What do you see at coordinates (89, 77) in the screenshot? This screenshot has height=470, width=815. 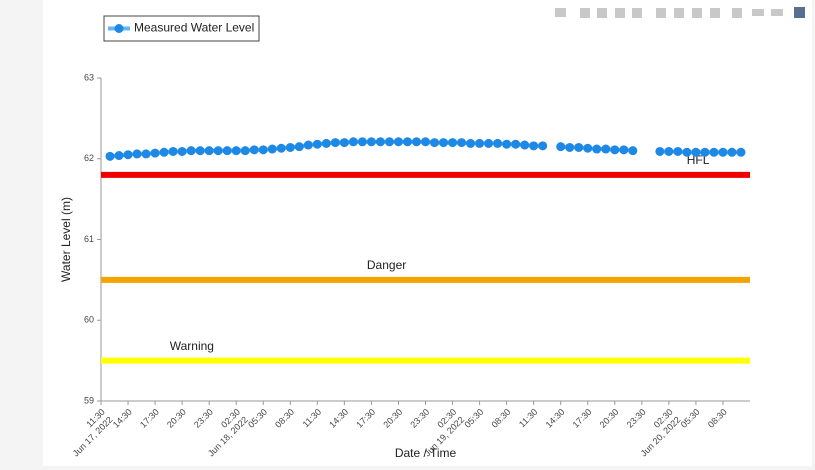 I see `y-tick-label: 63` at bounding box center [89, 77].